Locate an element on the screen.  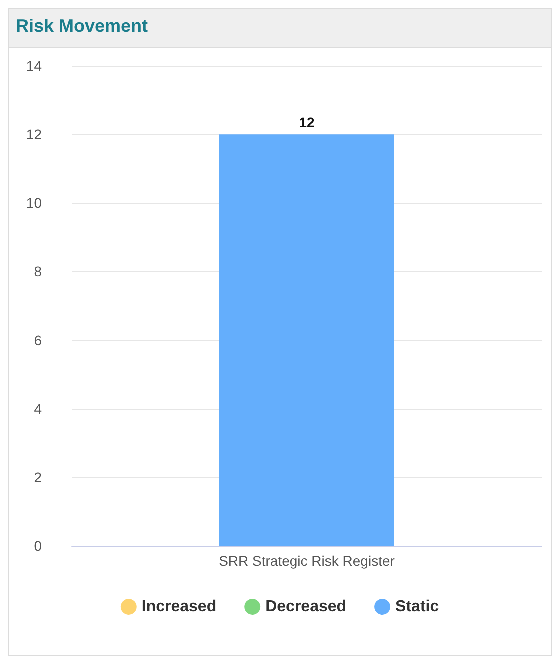
y-tick-label: 14 is located at coordinates (34, 66).